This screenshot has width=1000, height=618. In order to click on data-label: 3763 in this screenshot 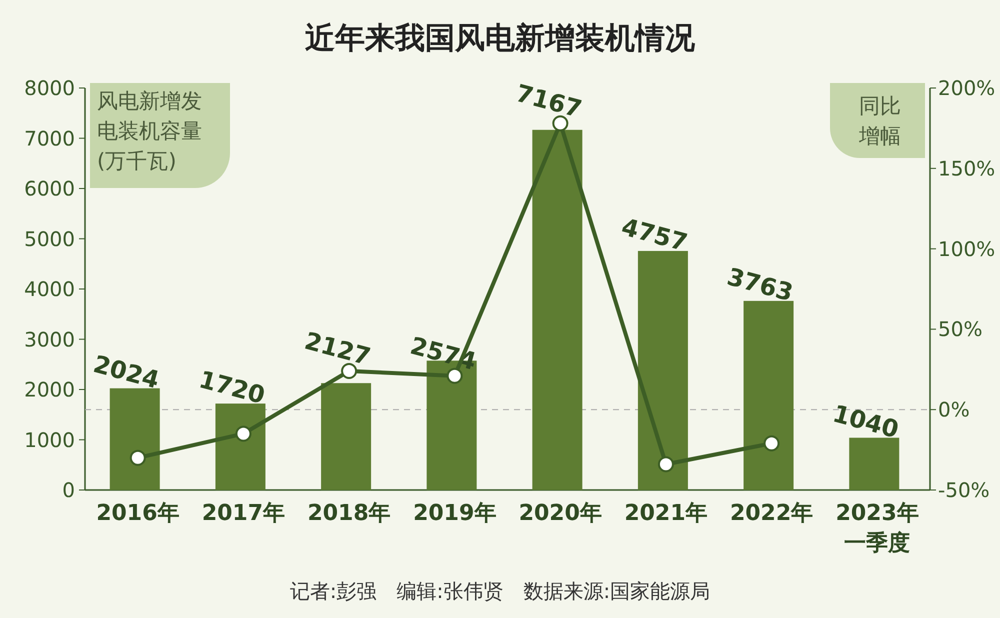, I will do `click(760, 285)`.